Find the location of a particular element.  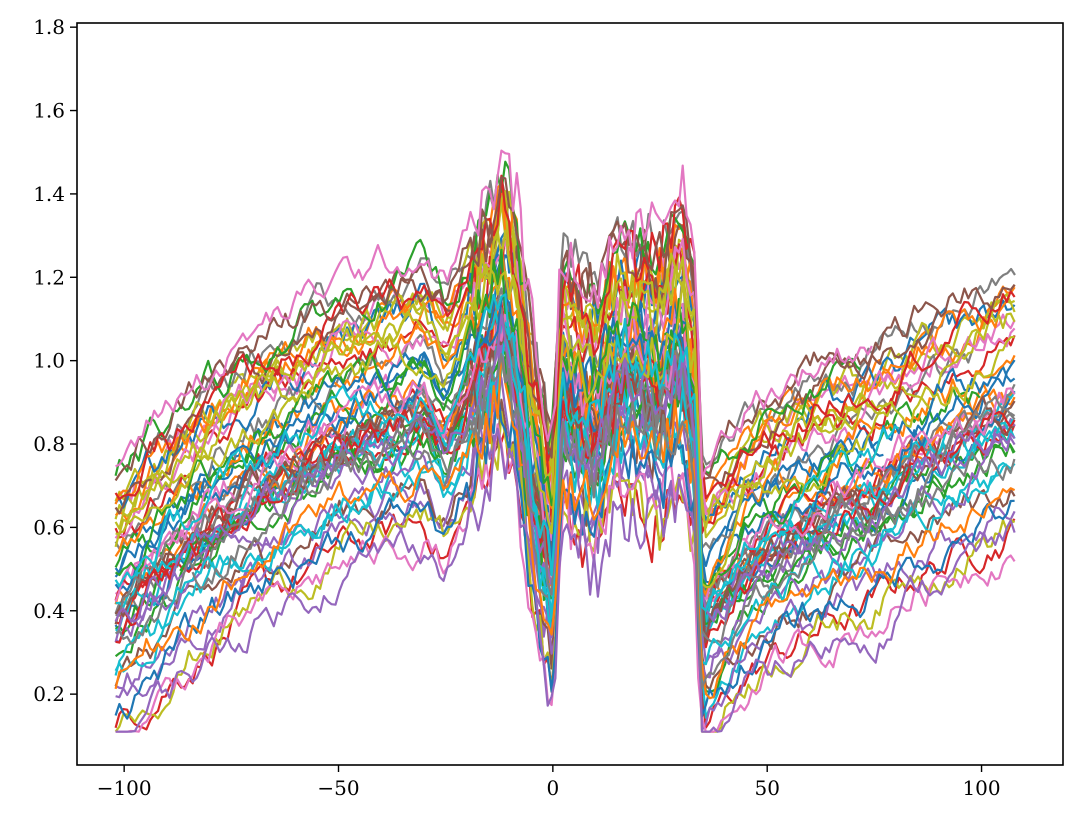

x-tick-label: −100 is located at coordinates (124, 788).